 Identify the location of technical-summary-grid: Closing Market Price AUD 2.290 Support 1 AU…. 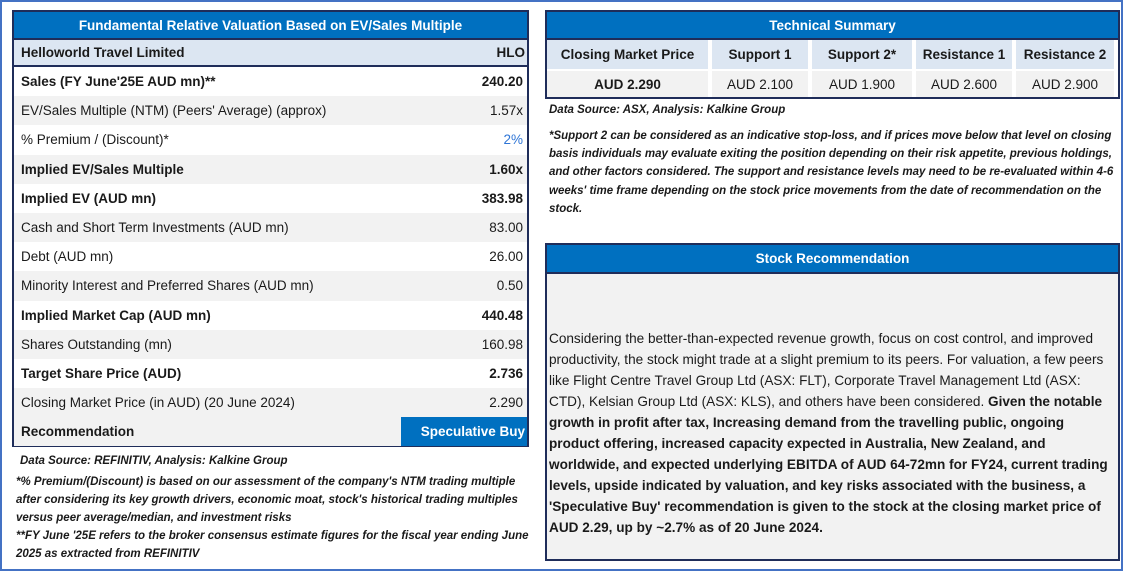
(832, 68).